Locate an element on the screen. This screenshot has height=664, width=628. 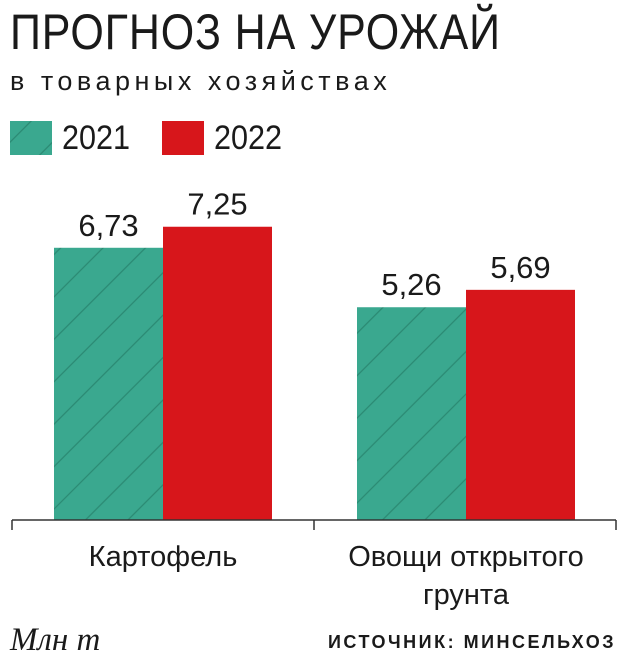
legend: 2021 2022 is located at coordinates (220, 138).